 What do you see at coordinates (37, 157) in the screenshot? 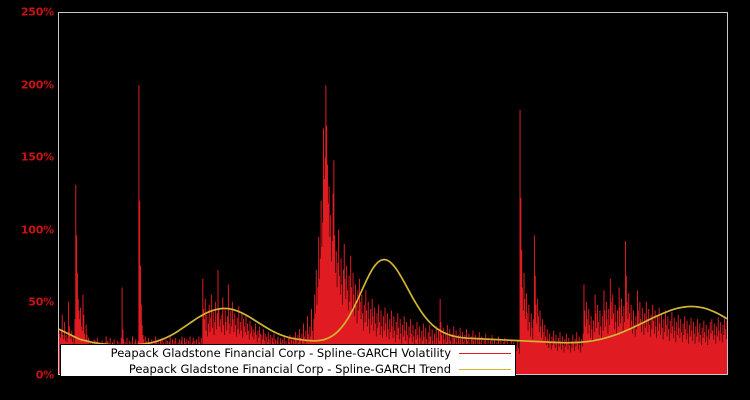
I see `y-tick-label: 150%` at bounding box center [37, 157].